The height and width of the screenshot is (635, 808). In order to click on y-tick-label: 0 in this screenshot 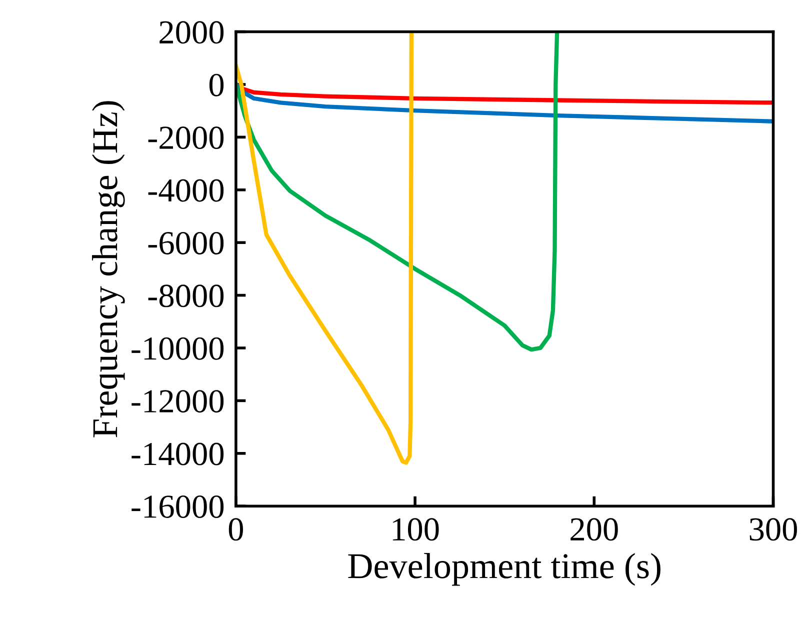, I will do `click(216, 85)`.